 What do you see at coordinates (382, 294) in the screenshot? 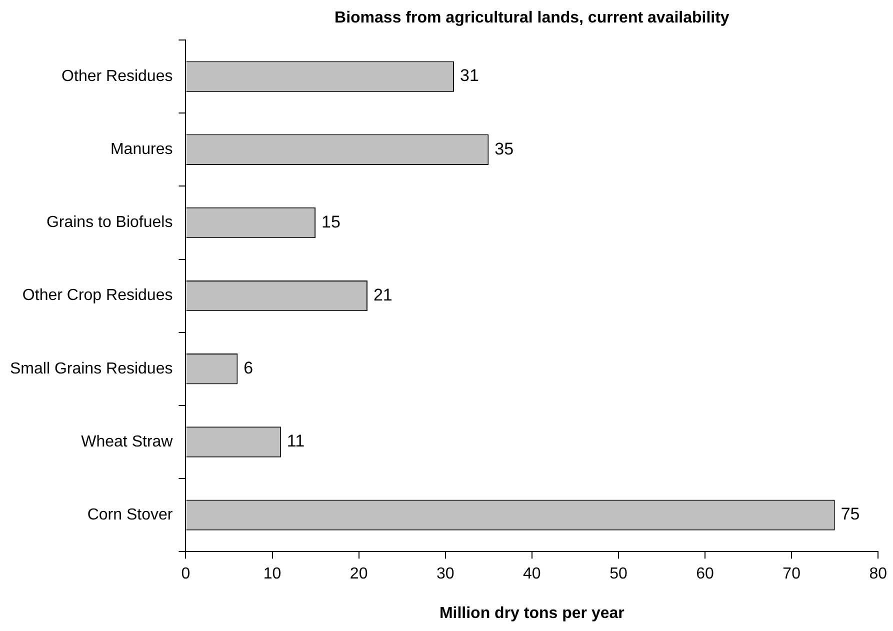
I see `data-label: 21` at bounding box center [382, 294].